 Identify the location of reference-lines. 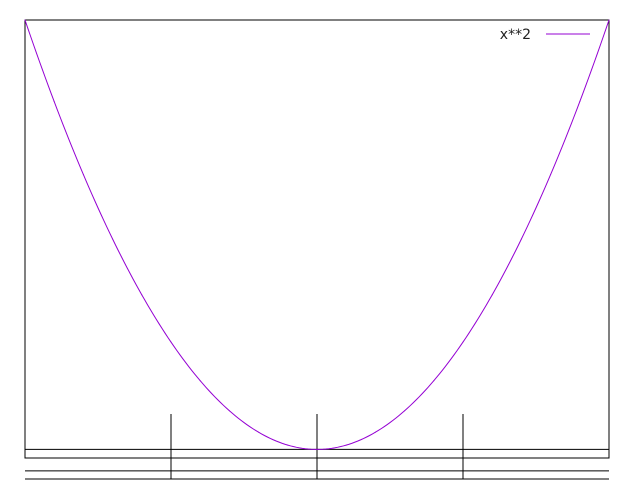
(317, 447).